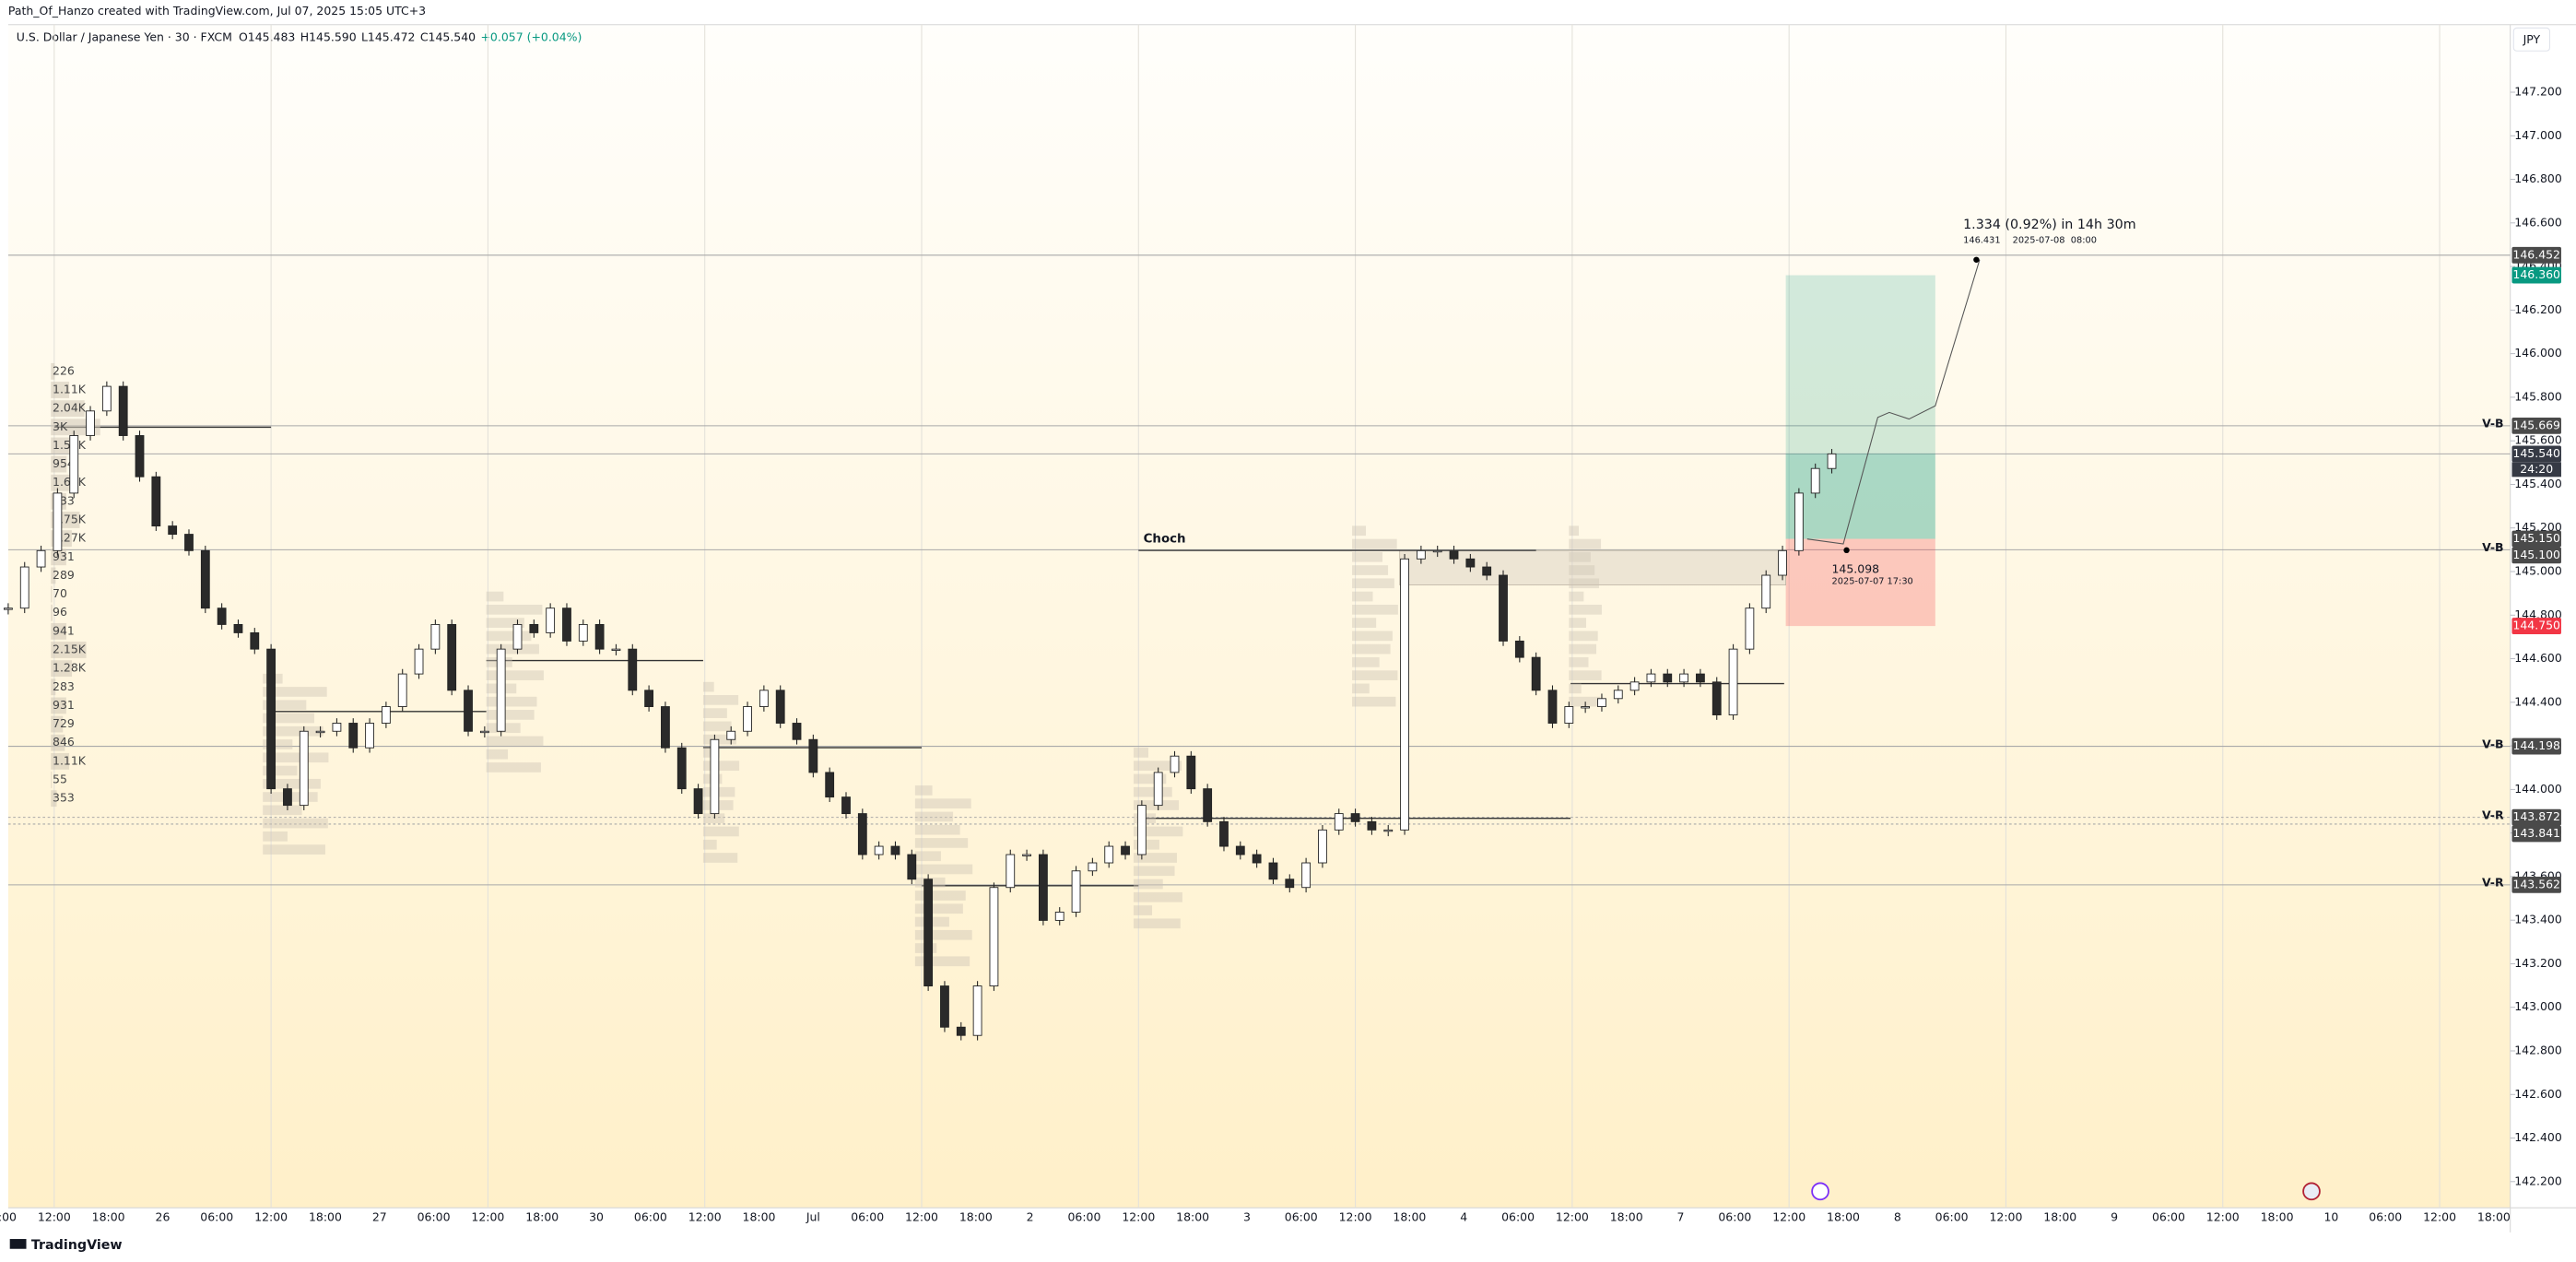  What do you see at coordinates (2536, 274) in the screenshot?
I see `price-badge-label: 146.360` at bounding box center [2536, 274].